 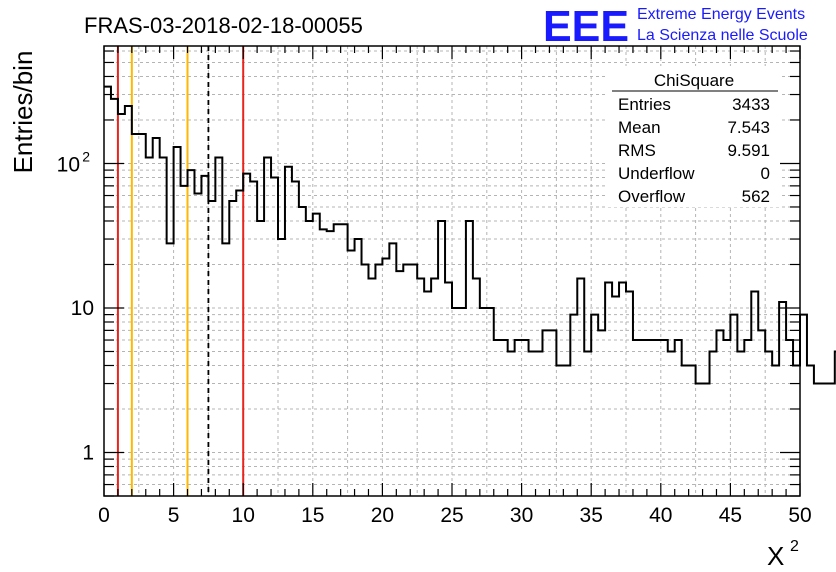 I want to click on x-axis-label-text: X, so click(x=775, y=556).